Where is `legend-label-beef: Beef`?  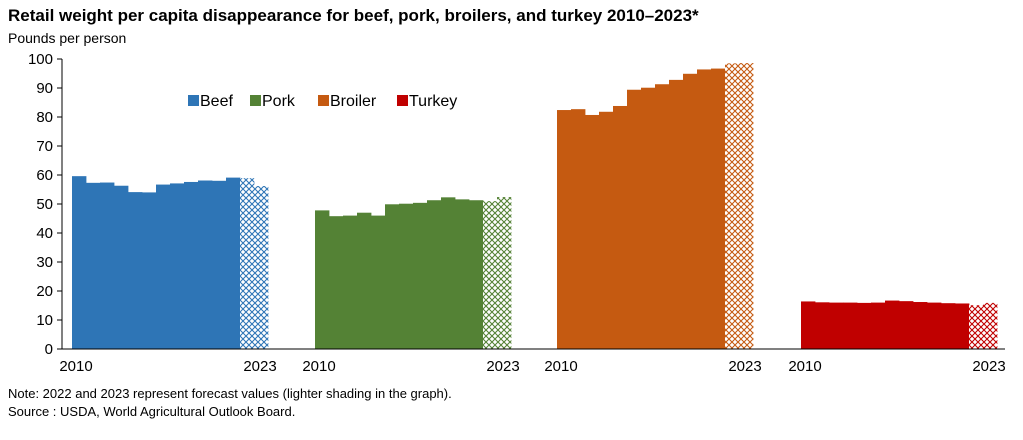 legend-label-beef: Beef is located at coordinates (216, 101).